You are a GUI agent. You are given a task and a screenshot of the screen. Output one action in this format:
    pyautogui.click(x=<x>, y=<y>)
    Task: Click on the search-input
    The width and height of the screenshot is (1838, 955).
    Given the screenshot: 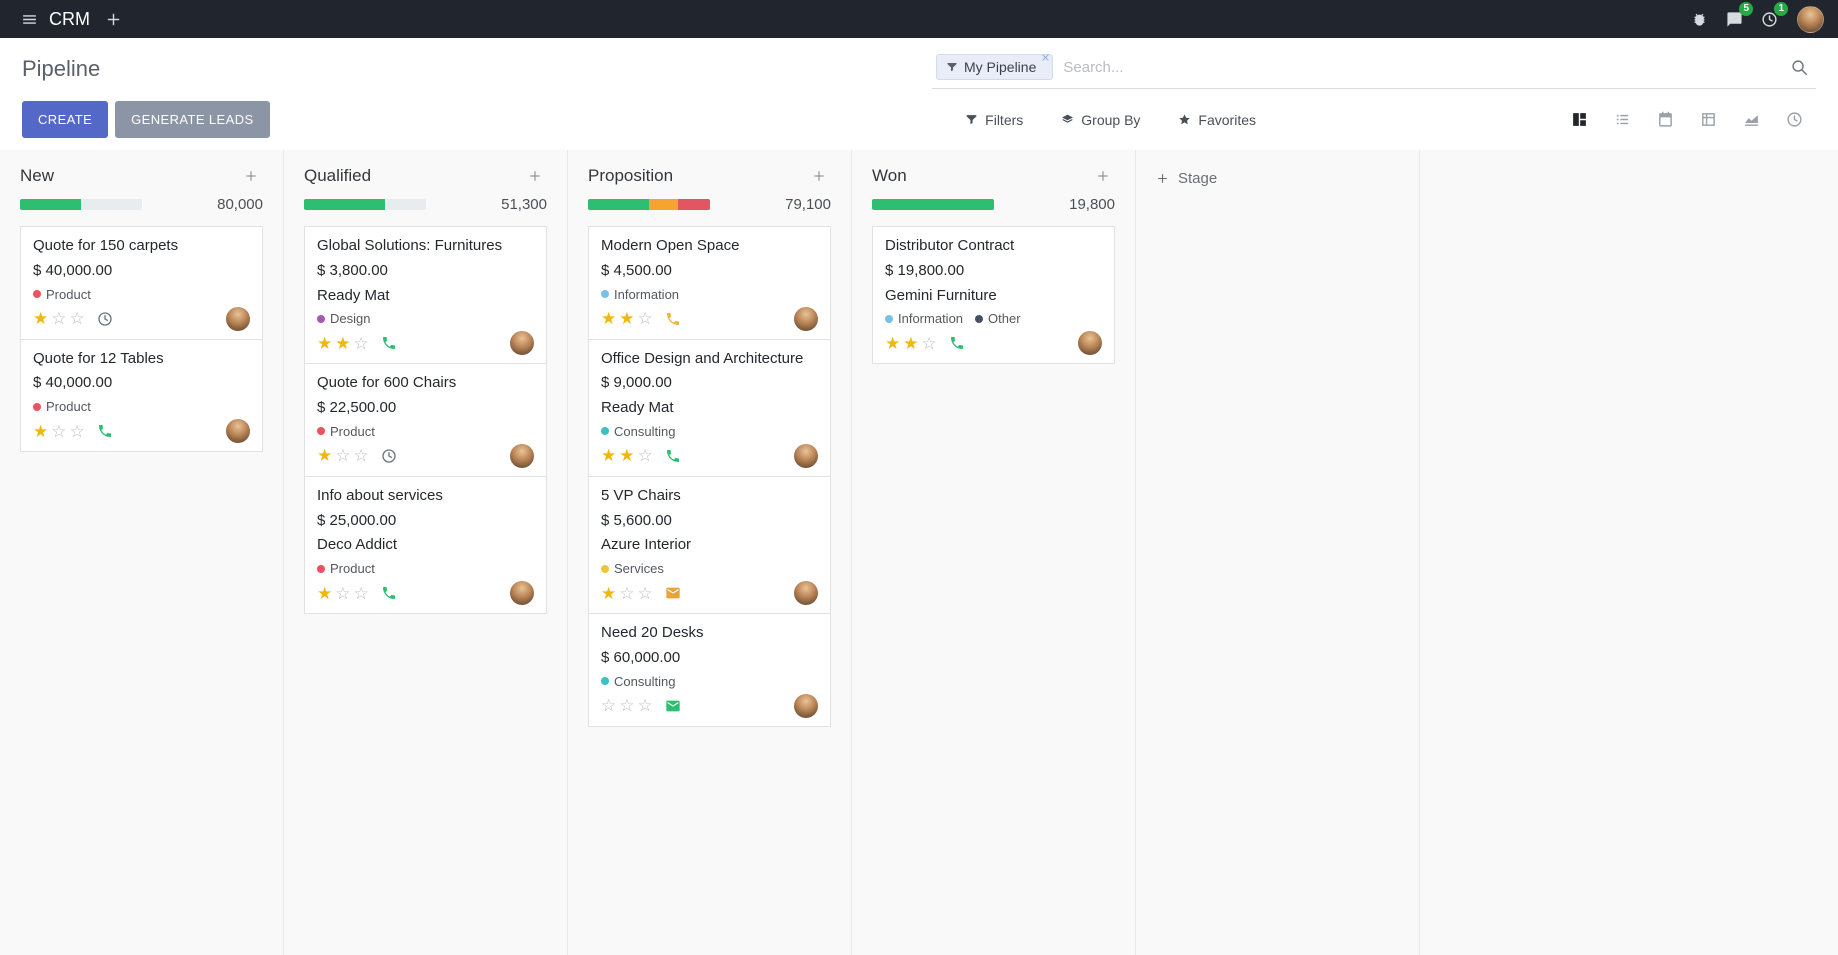 What is the action you would take?
    pyautogui.click(x=1420, y=67)
    